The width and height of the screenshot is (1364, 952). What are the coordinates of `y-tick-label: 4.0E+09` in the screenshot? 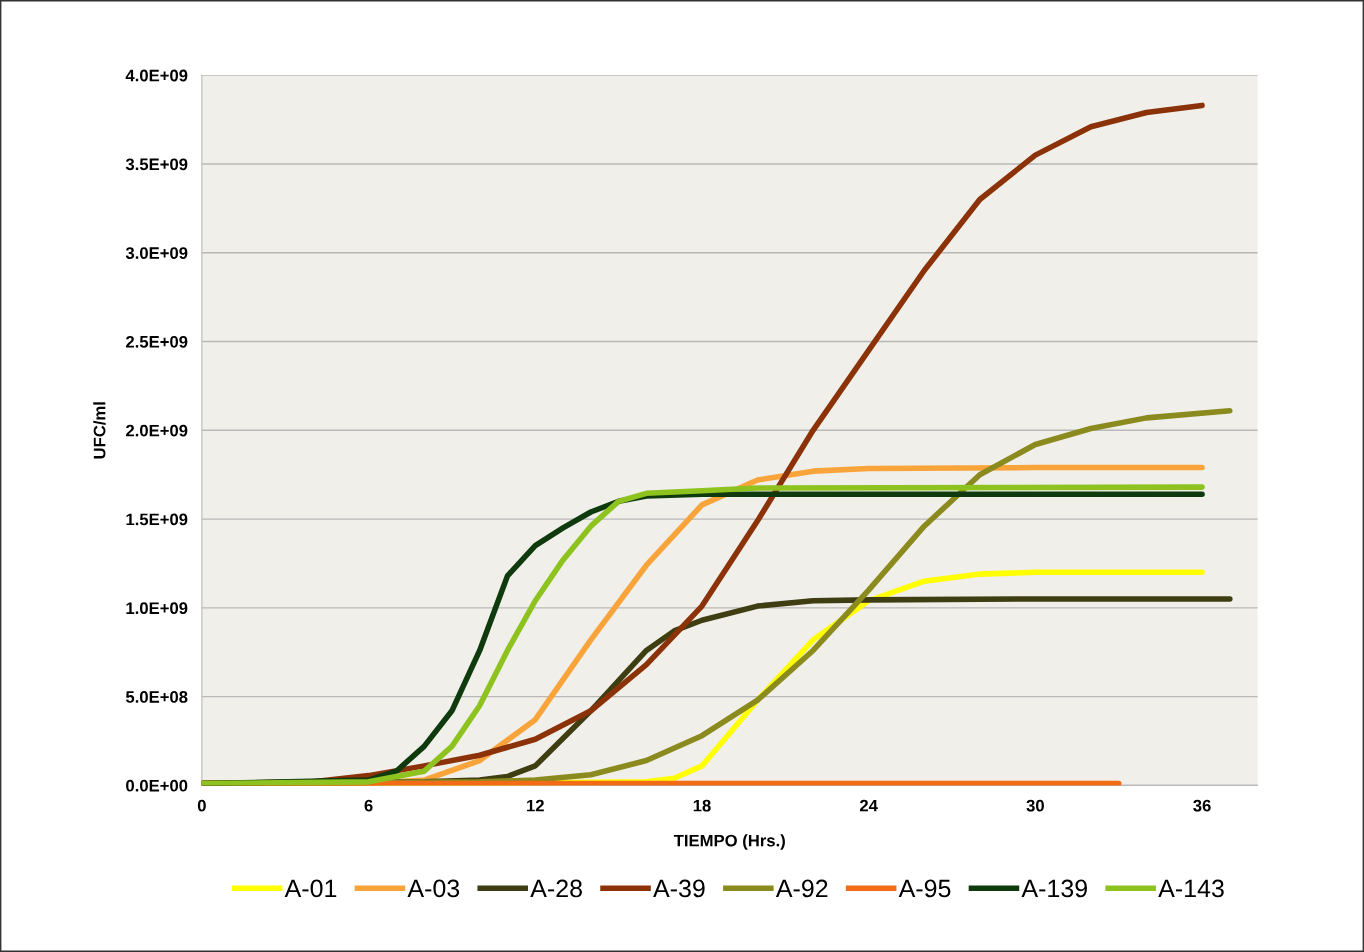 It's located at (156, 75).